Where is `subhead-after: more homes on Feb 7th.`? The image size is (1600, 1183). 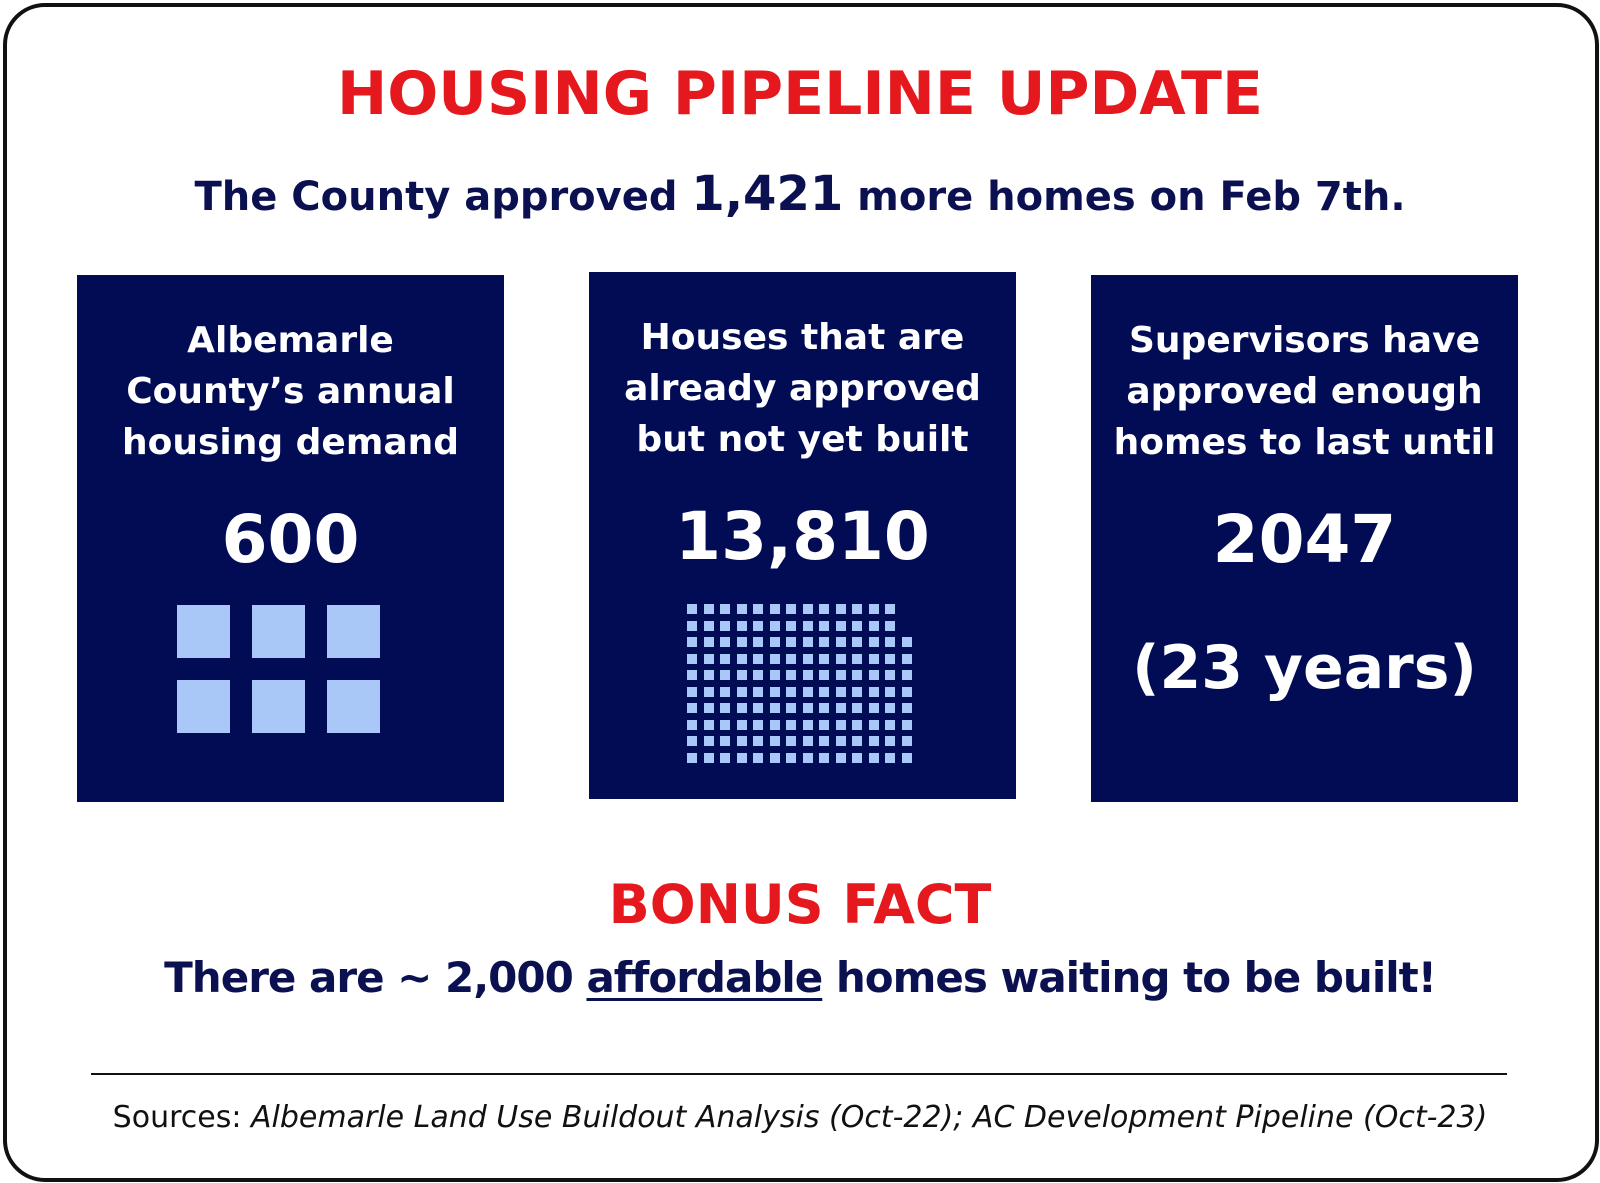
subhead-after: more homes on Feb 7th. is located at coordinates (1124, 197).